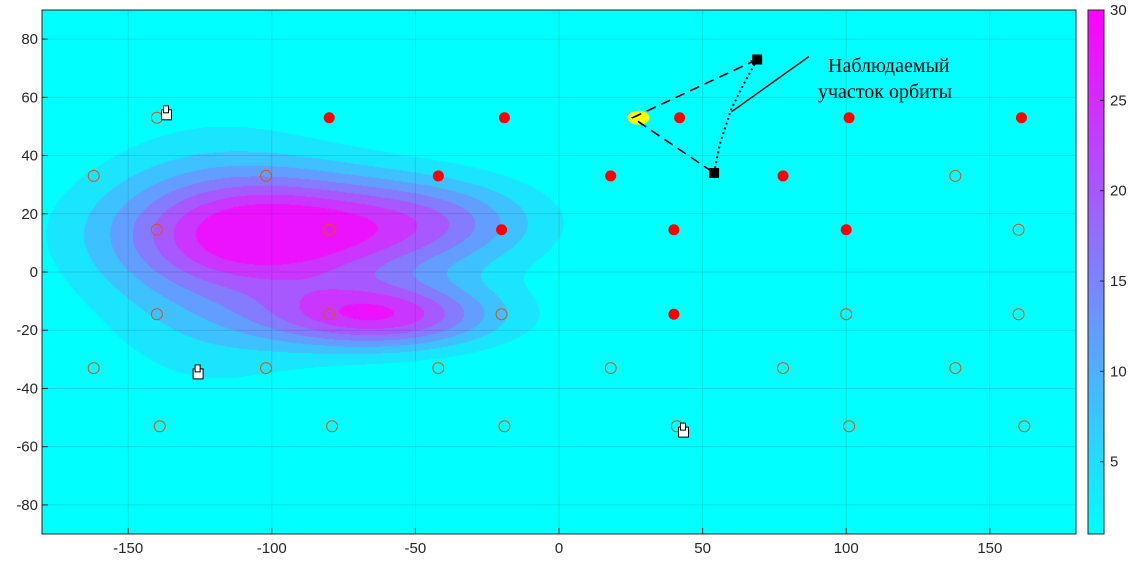 Image resolution: width=1146 pixels, height=561 pixels. What do you see at coordinates (989, 548) in the screenshot?
I see `x-tick-label: 150` at bounding box center [989, 548].